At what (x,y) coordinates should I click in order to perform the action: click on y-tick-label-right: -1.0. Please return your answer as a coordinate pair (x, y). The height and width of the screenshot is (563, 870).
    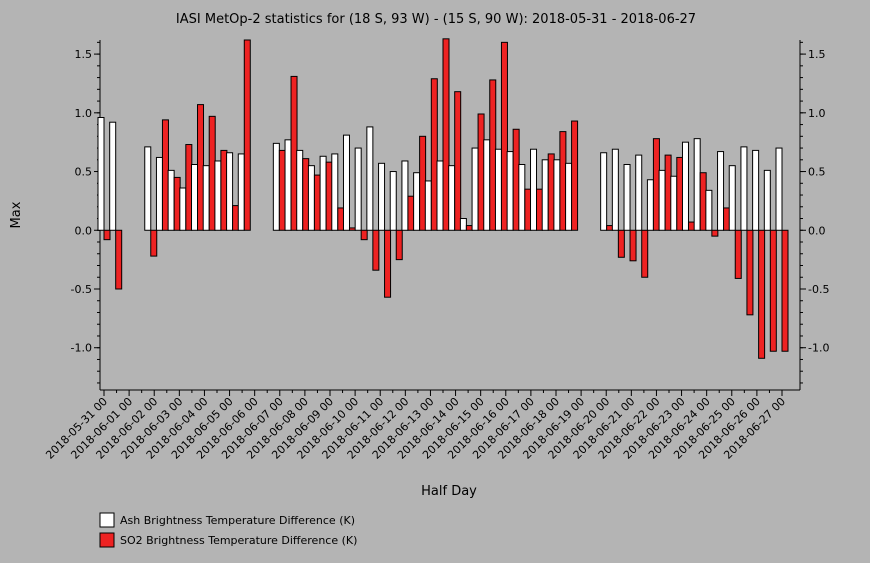
    Looking at the image, I should click on (818, 348).